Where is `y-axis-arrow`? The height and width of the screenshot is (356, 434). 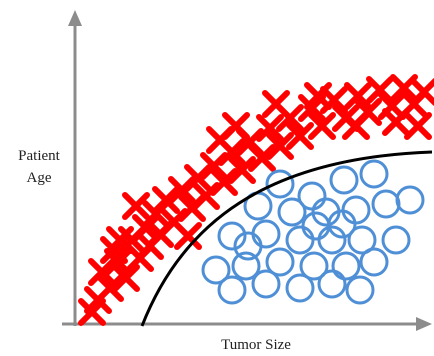 y-axis-arrow is located at coordinates (75, 18).